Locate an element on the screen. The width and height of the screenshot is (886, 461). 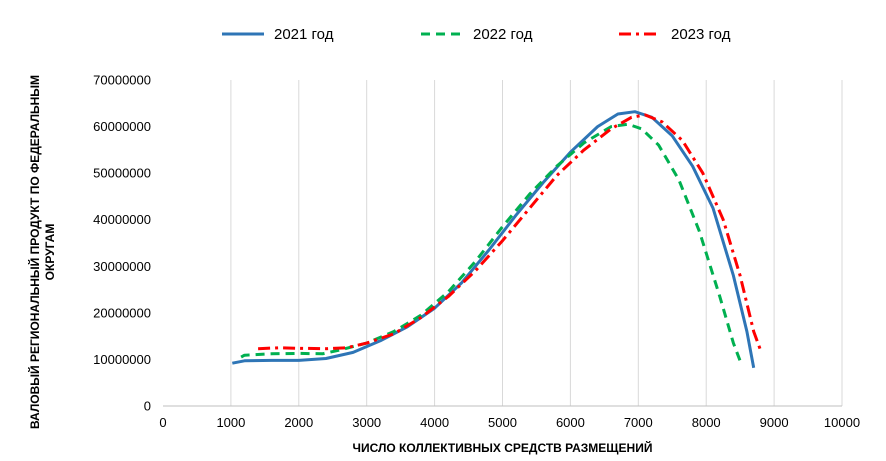
x-tick-label: 3000 is located at coordinates (366, 422).